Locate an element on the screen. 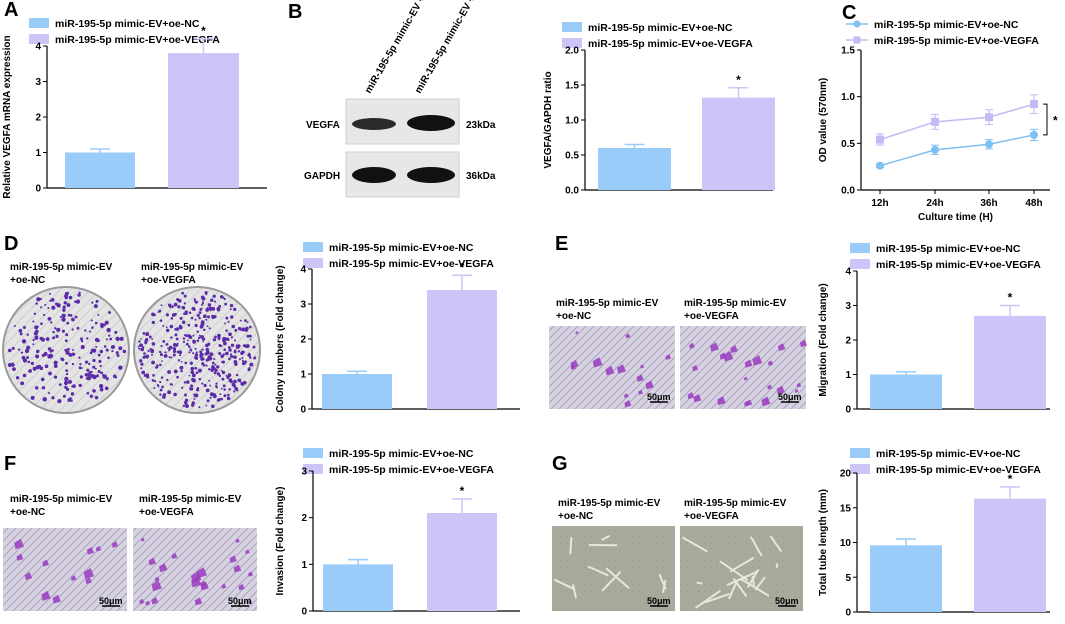  blot-row-label-vegfa: VEGFA is located at coordinates (323, 125).